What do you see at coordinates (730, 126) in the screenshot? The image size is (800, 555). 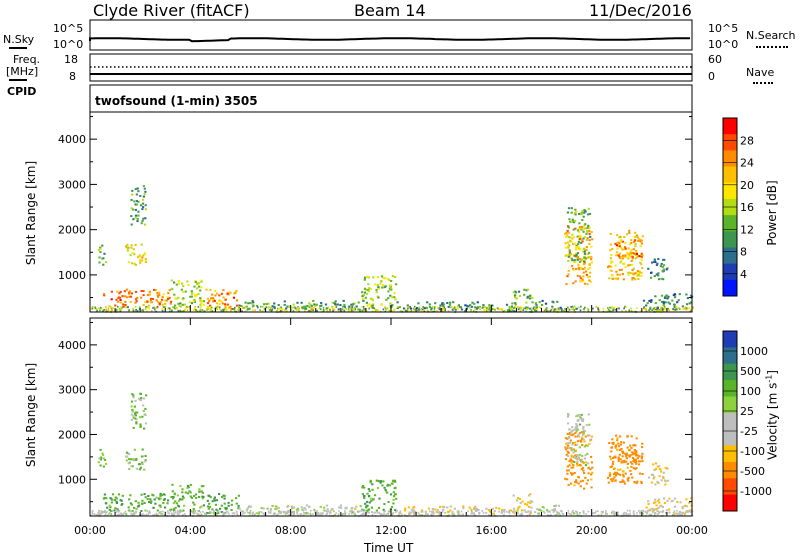 I see `colorbar-swatch` at bounding box center [730, 126].